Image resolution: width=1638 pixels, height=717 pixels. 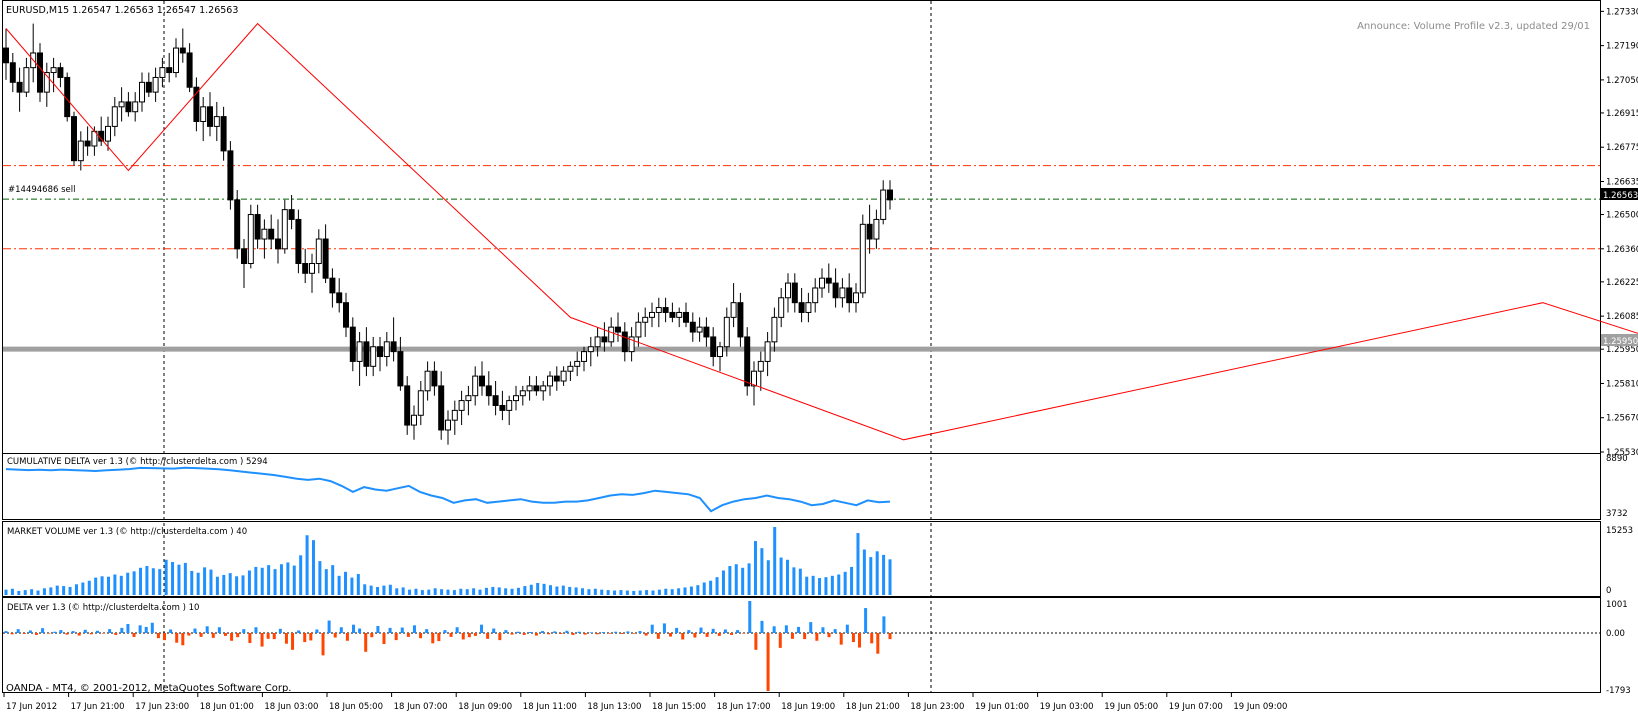 What do you see at coordinates (1622, 419) in the screenshot?
I see `price-tick-label: 1.25670` at bounding box center [1622, 419].